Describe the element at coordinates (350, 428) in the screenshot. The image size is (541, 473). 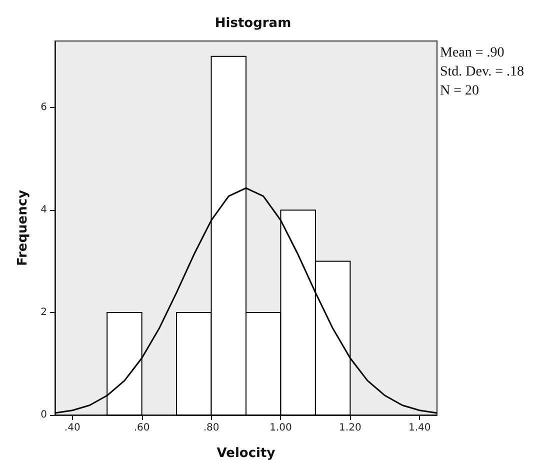
I see `x-tick-label: 1.20` at that location.